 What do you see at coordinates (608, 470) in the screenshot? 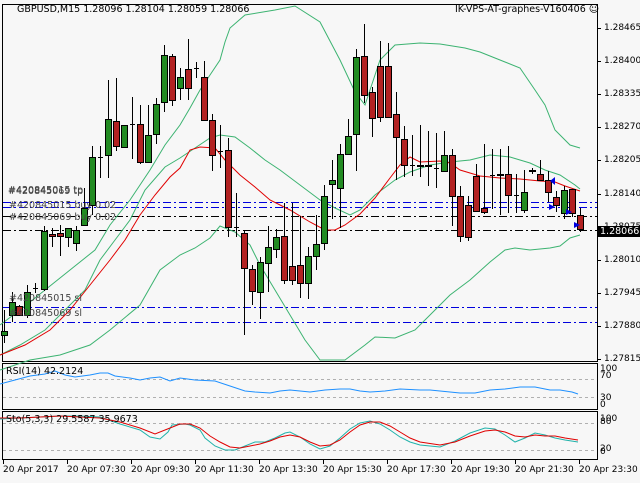
I see `time-tick-label: 20 Apr 23:30` at bounding box center [608, 470].